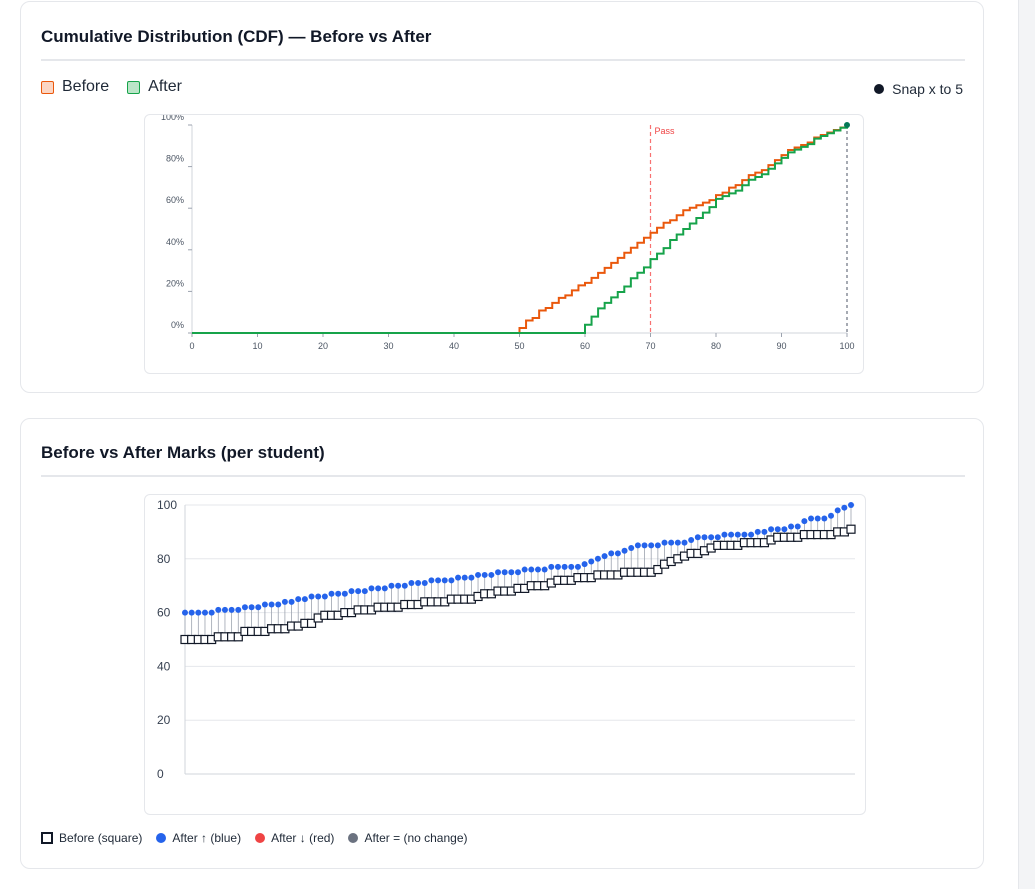  Describe the element at coordinates (323, 346) in the screenshot. I see `cdf-x-tick-label: 20` at that location.